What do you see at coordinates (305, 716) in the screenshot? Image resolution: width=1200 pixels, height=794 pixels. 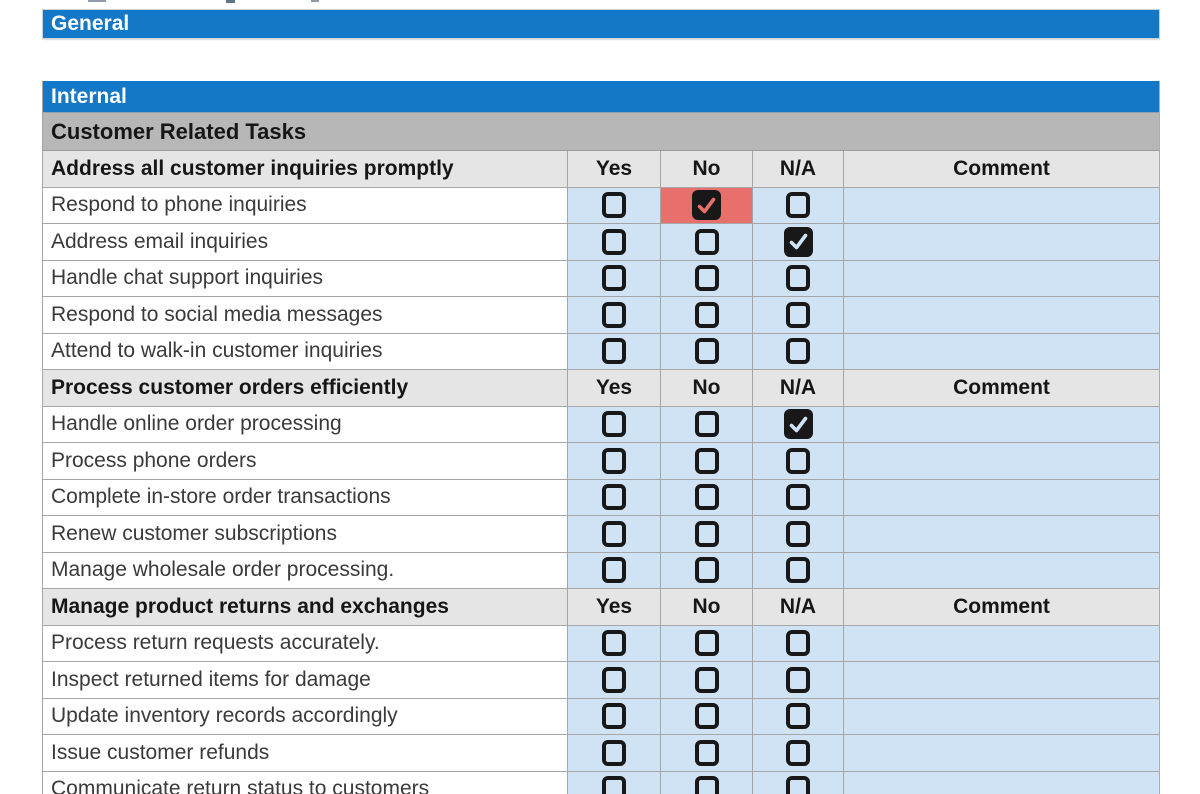 I see `task-label: Update inventory records accordingly` at bounding box center [305, 716].